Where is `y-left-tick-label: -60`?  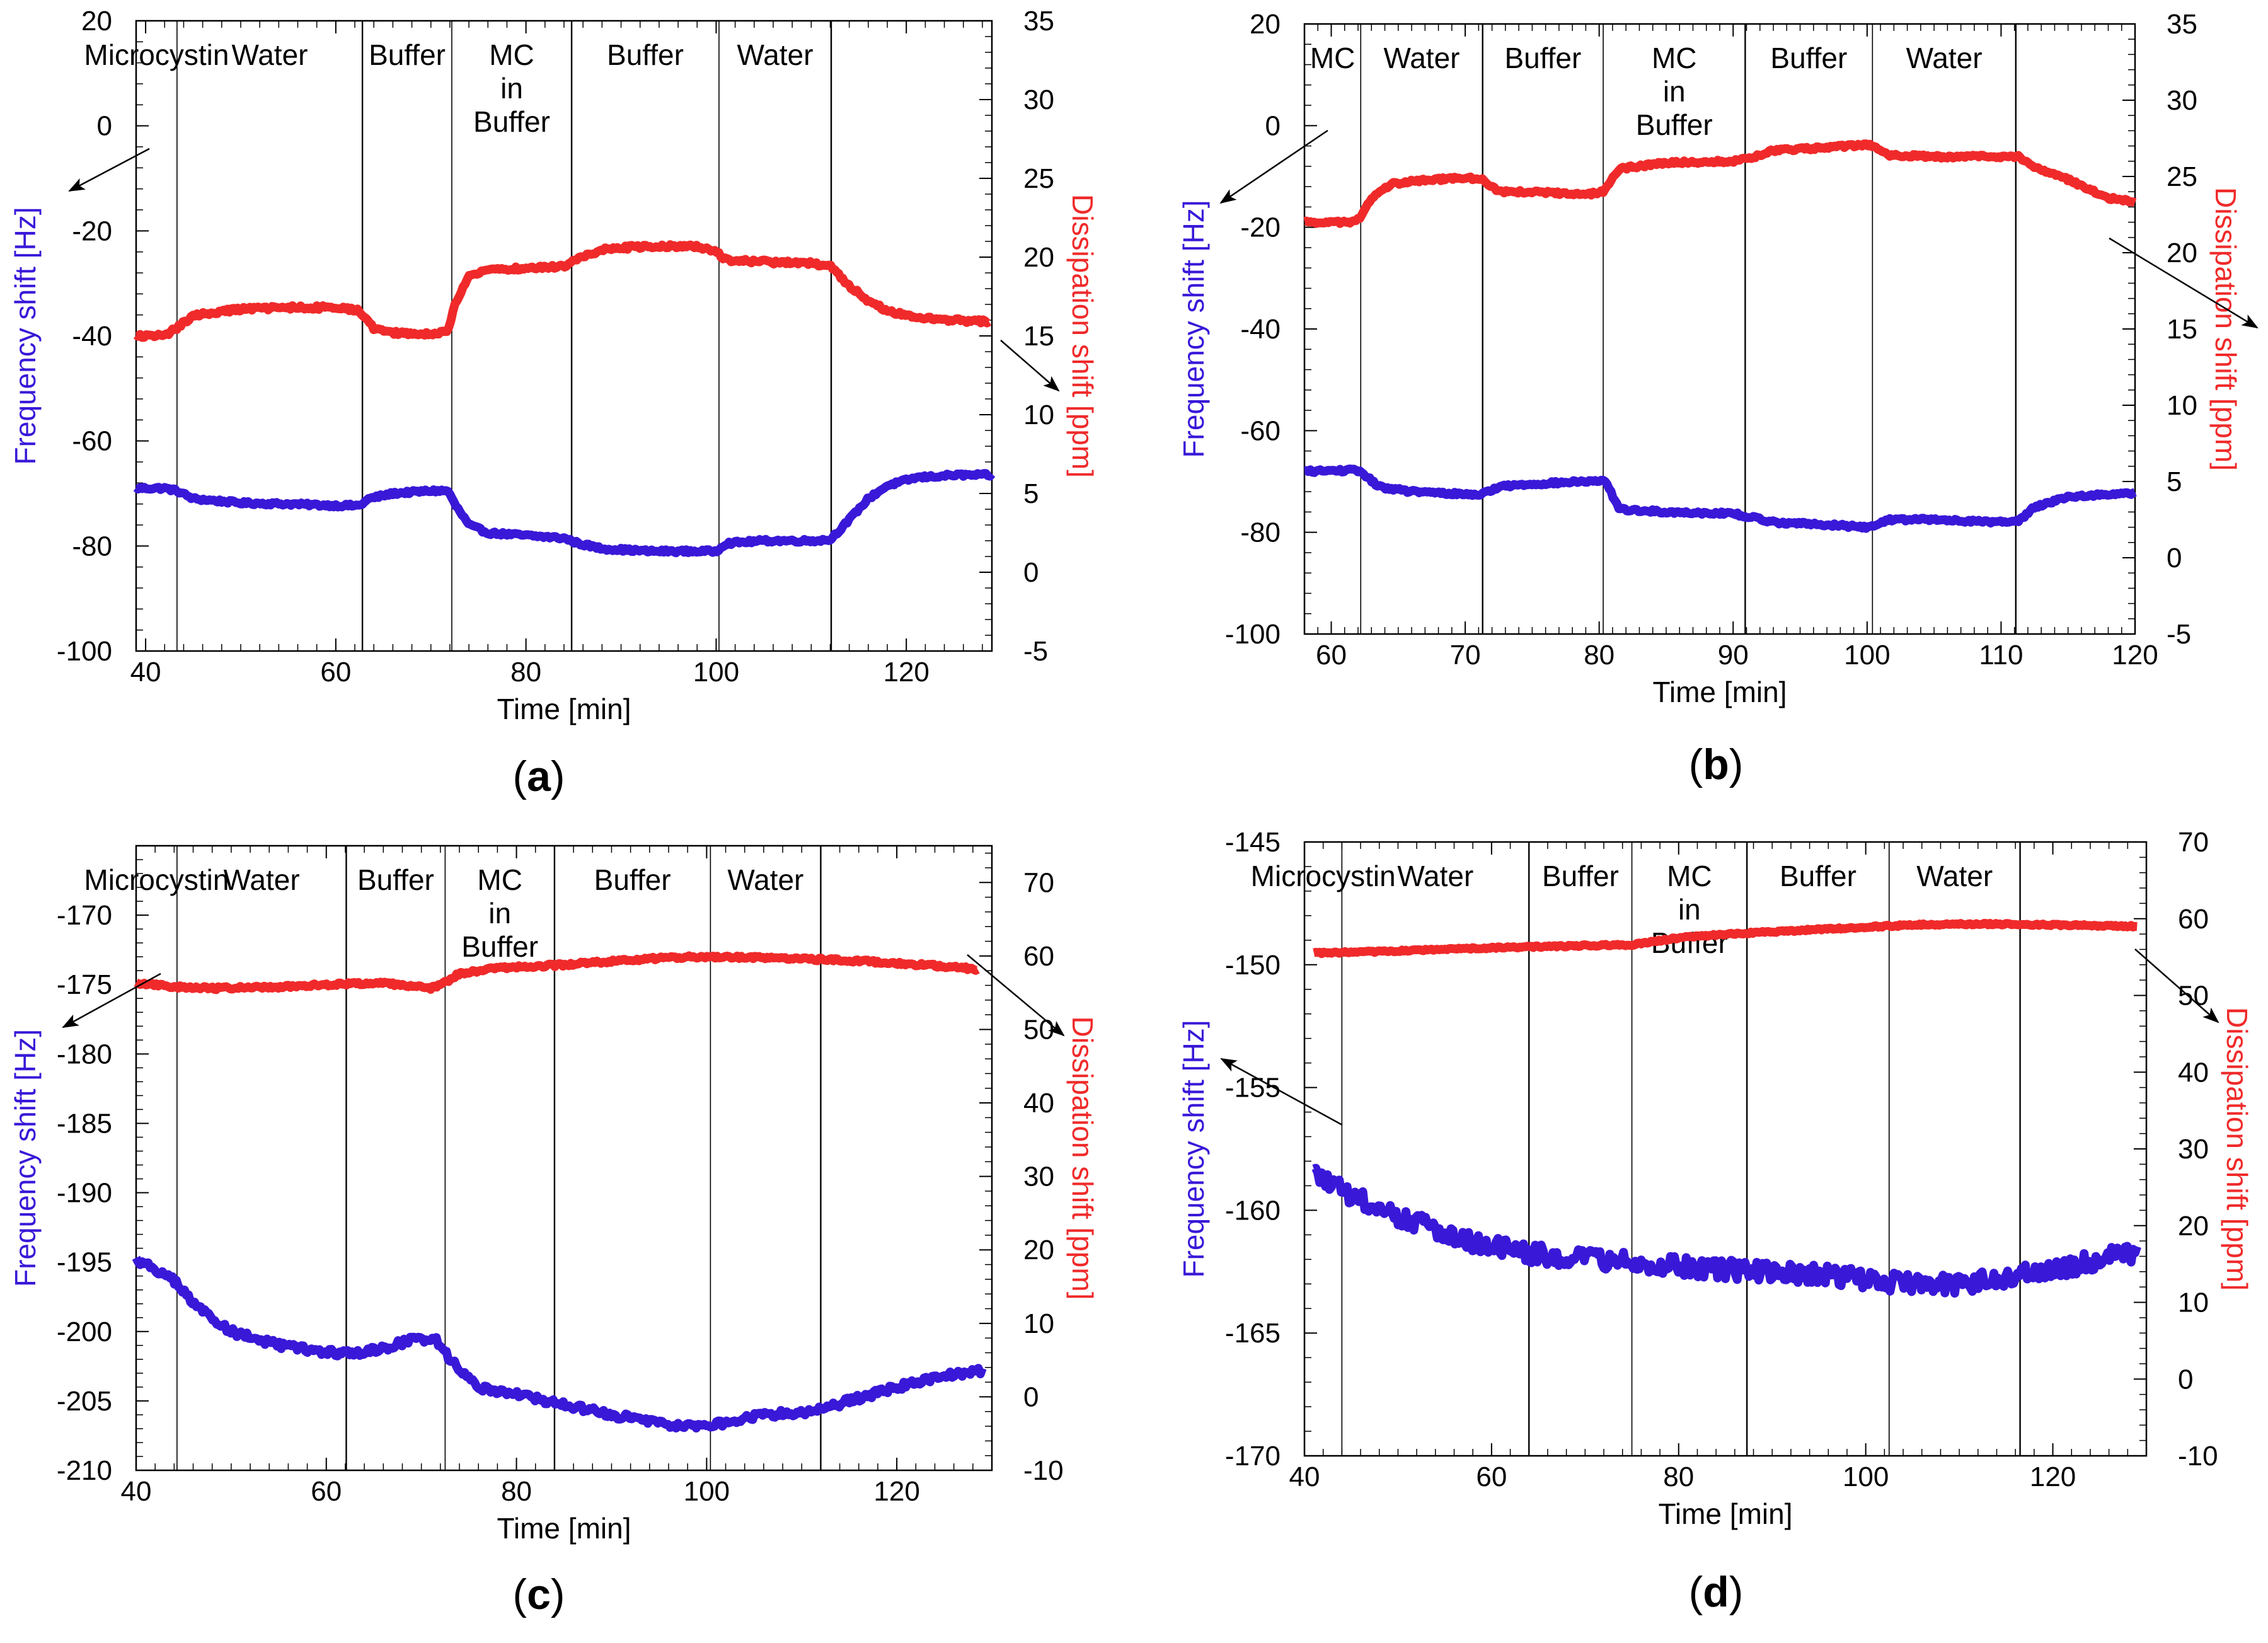 y-left-tick-label: -60 is located at coordinates (1260, 430).